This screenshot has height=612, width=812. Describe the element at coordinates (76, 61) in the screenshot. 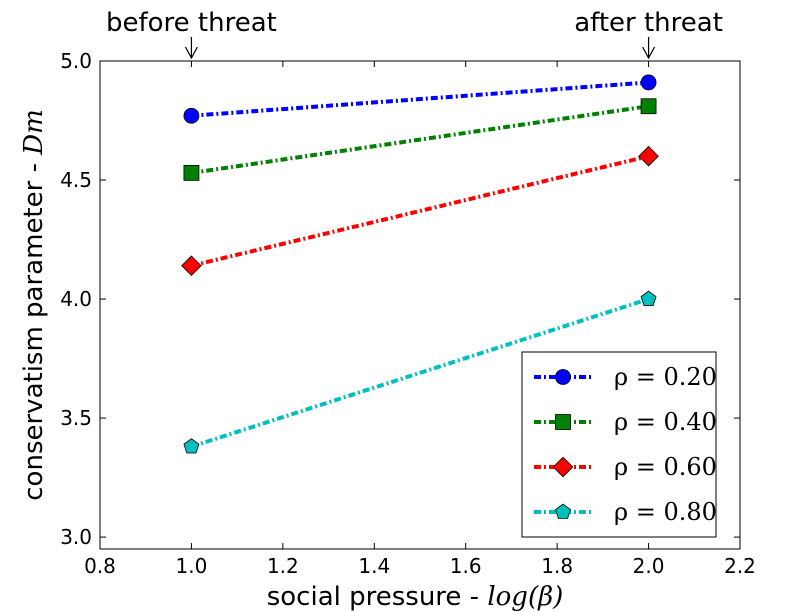

I see `y-tick-label: 5.0` at that location.